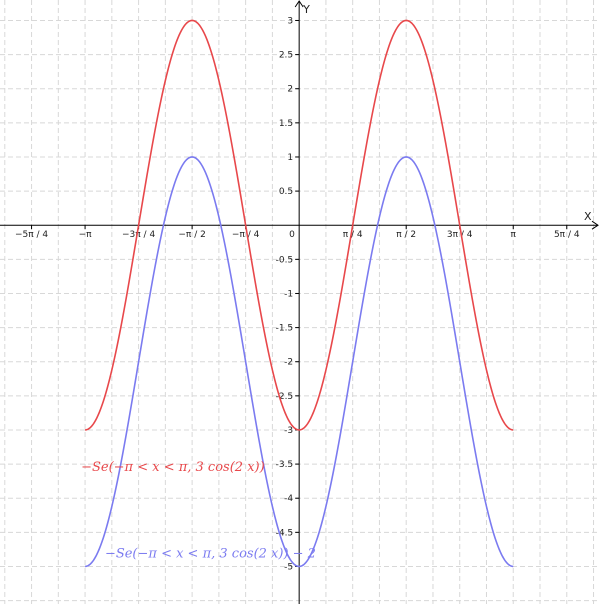  Describe the element at coordinates (290, 158) in the screenshot. I see `y-tick-label: 1` at that location.